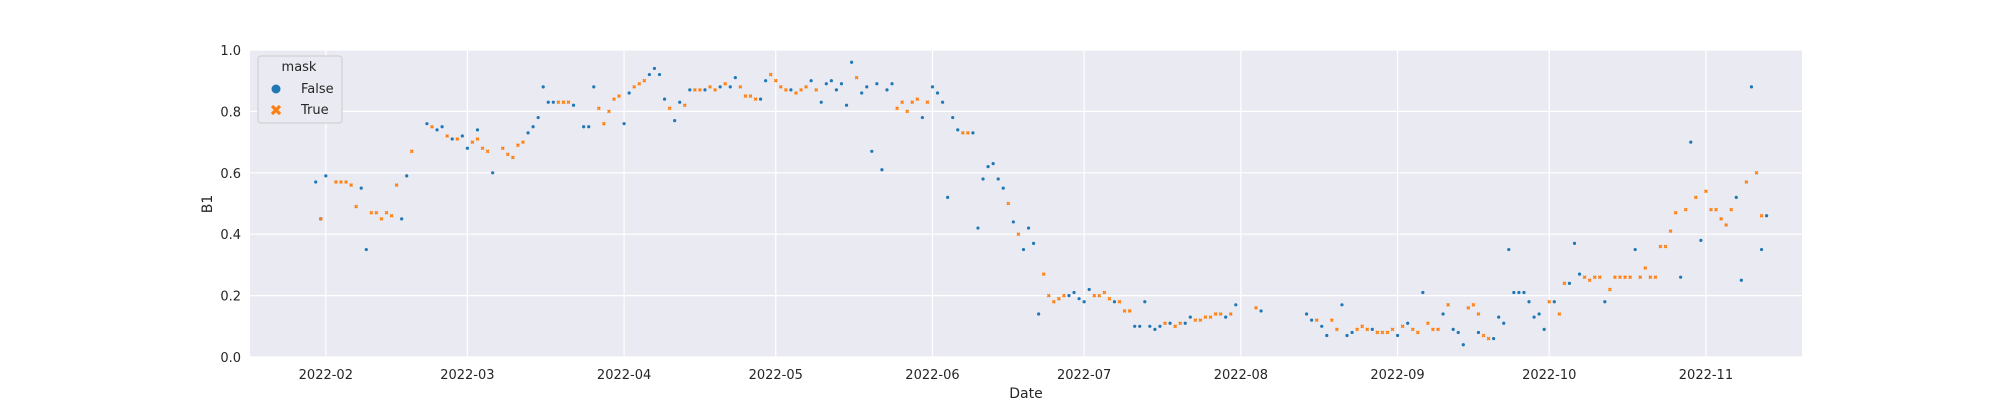  Describe the element at coordinates (230, 174) in the screenshot. I see `y-tick-label: 0.6` at that location.